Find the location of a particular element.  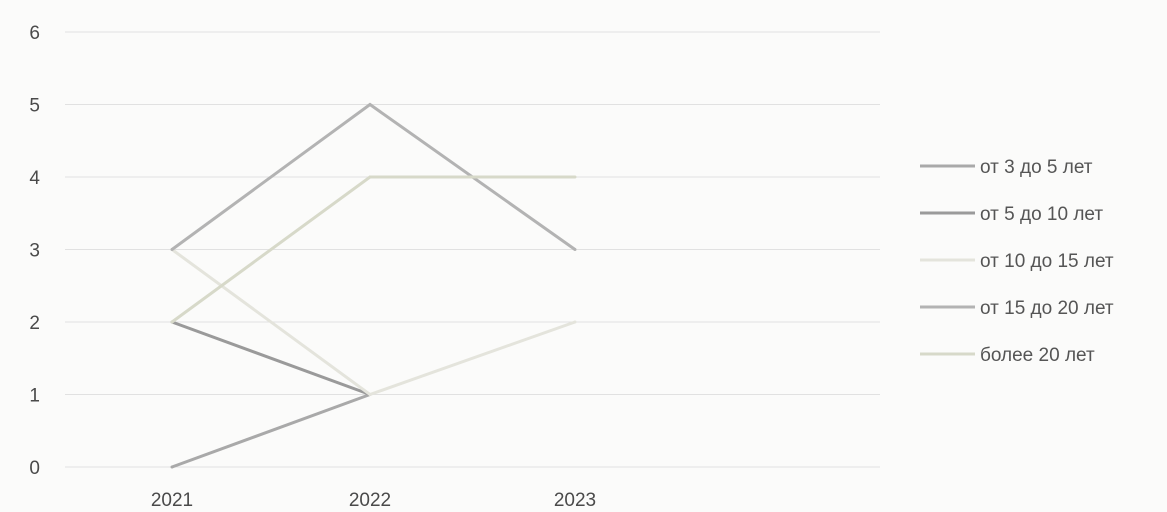

legend-label: от 3 до 5 лет is located at coordinates (1036, 167).